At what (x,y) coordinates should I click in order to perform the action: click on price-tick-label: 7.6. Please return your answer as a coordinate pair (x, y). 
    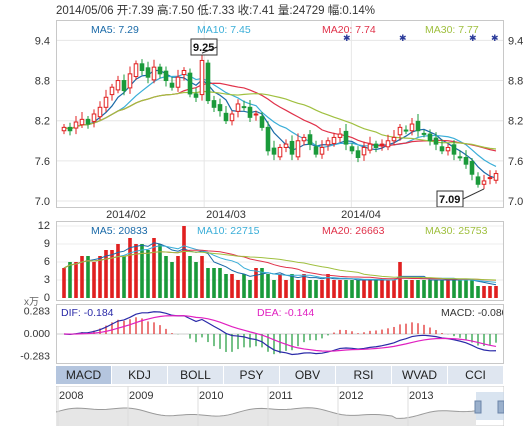
    Looking at the image, I should click on (515, 162).